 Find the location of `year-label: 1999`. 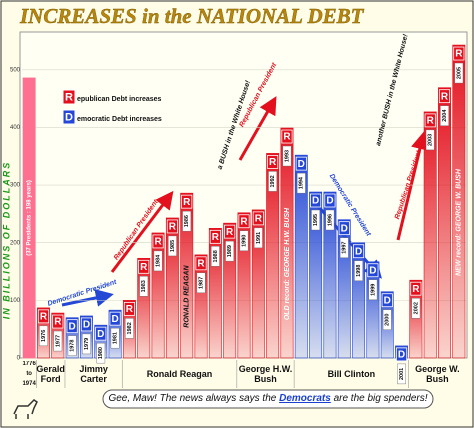

year-label: 1999 is located at coordinates (373, 290).